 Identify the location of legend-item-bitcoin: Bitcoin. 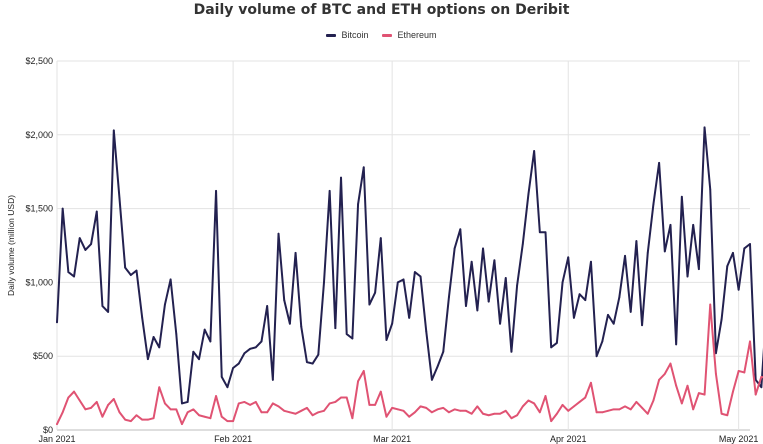
(347, 35).